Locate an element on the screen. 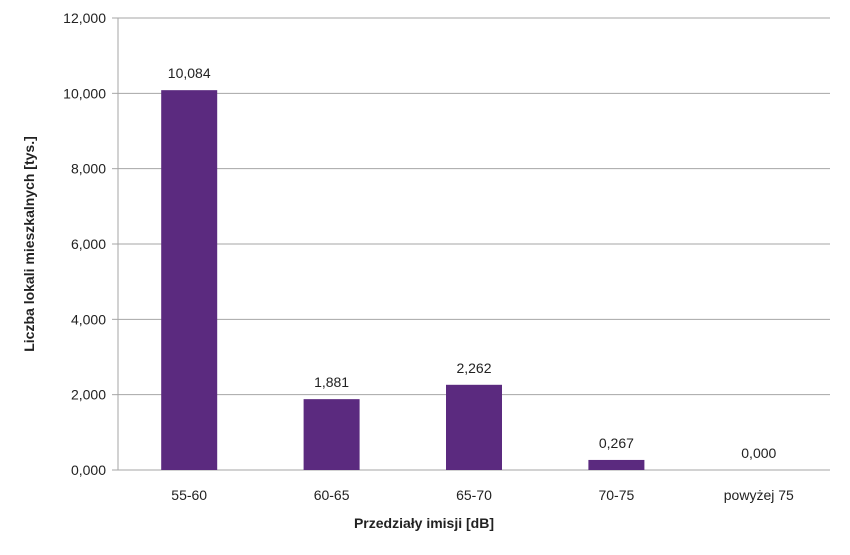  y-axis-title: Liczba lokali mieszkalnych [tys.] is located at coordinates (29, 244).